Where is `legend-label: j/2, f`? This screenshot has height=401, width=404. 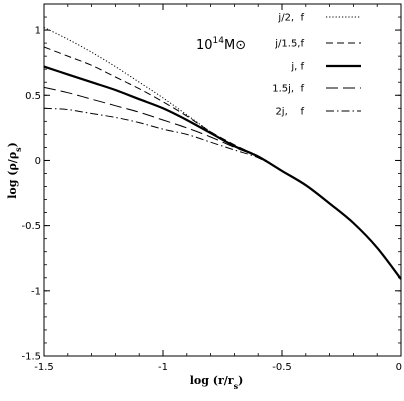 legend-label: j/2, f is located at coordinates (290, 18).